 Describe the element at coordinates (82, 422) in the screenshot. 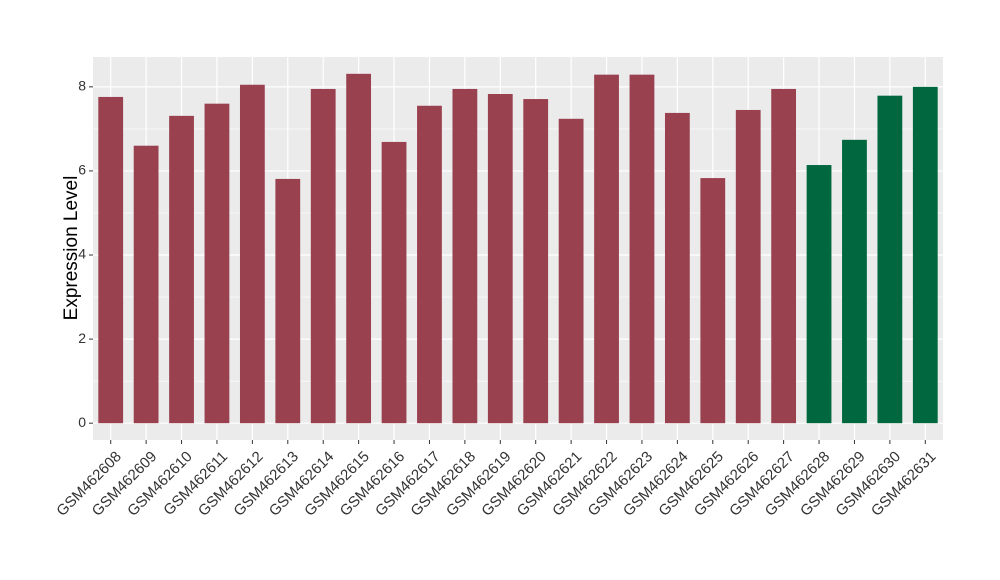

I see `y-tick-label: 0` at that location.